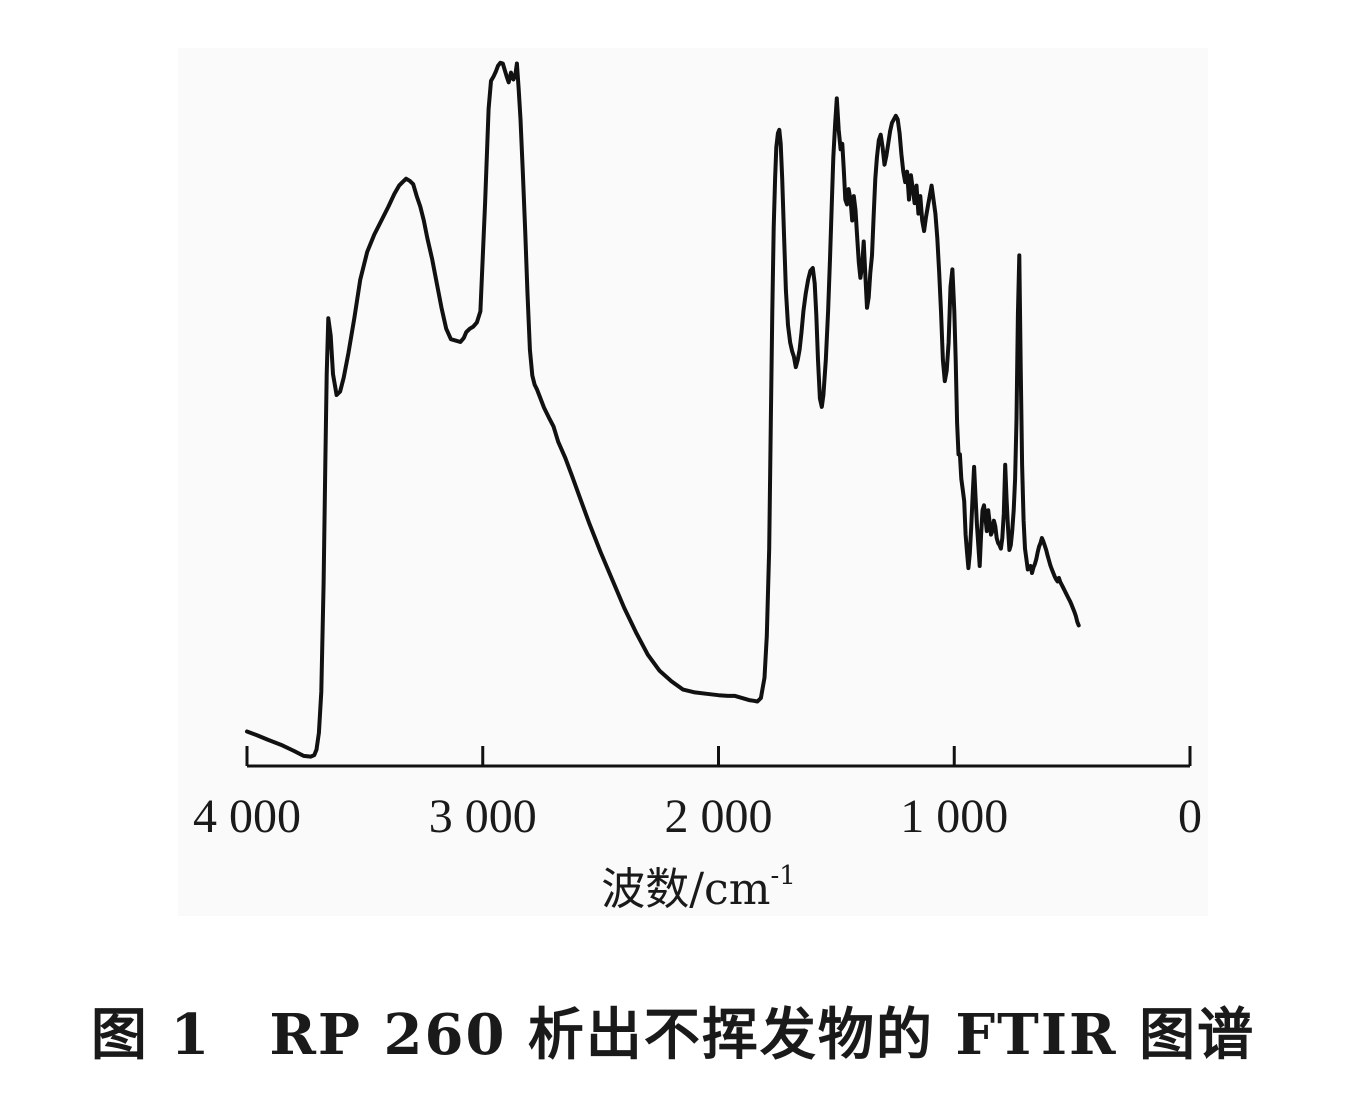 This screenshot has width=1346, height=1099. I want to click on x-axis-title-main: 波数/cm, so click(685, 889).